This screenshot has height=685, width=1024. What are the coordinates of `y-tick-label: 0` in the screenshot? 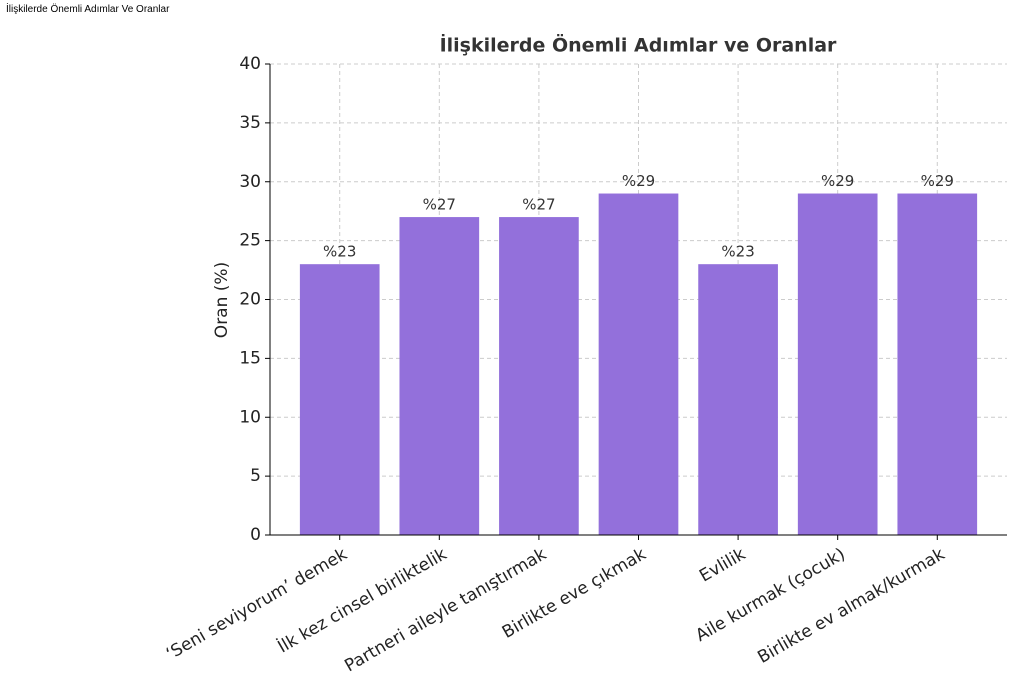 It's located at (255, 535).